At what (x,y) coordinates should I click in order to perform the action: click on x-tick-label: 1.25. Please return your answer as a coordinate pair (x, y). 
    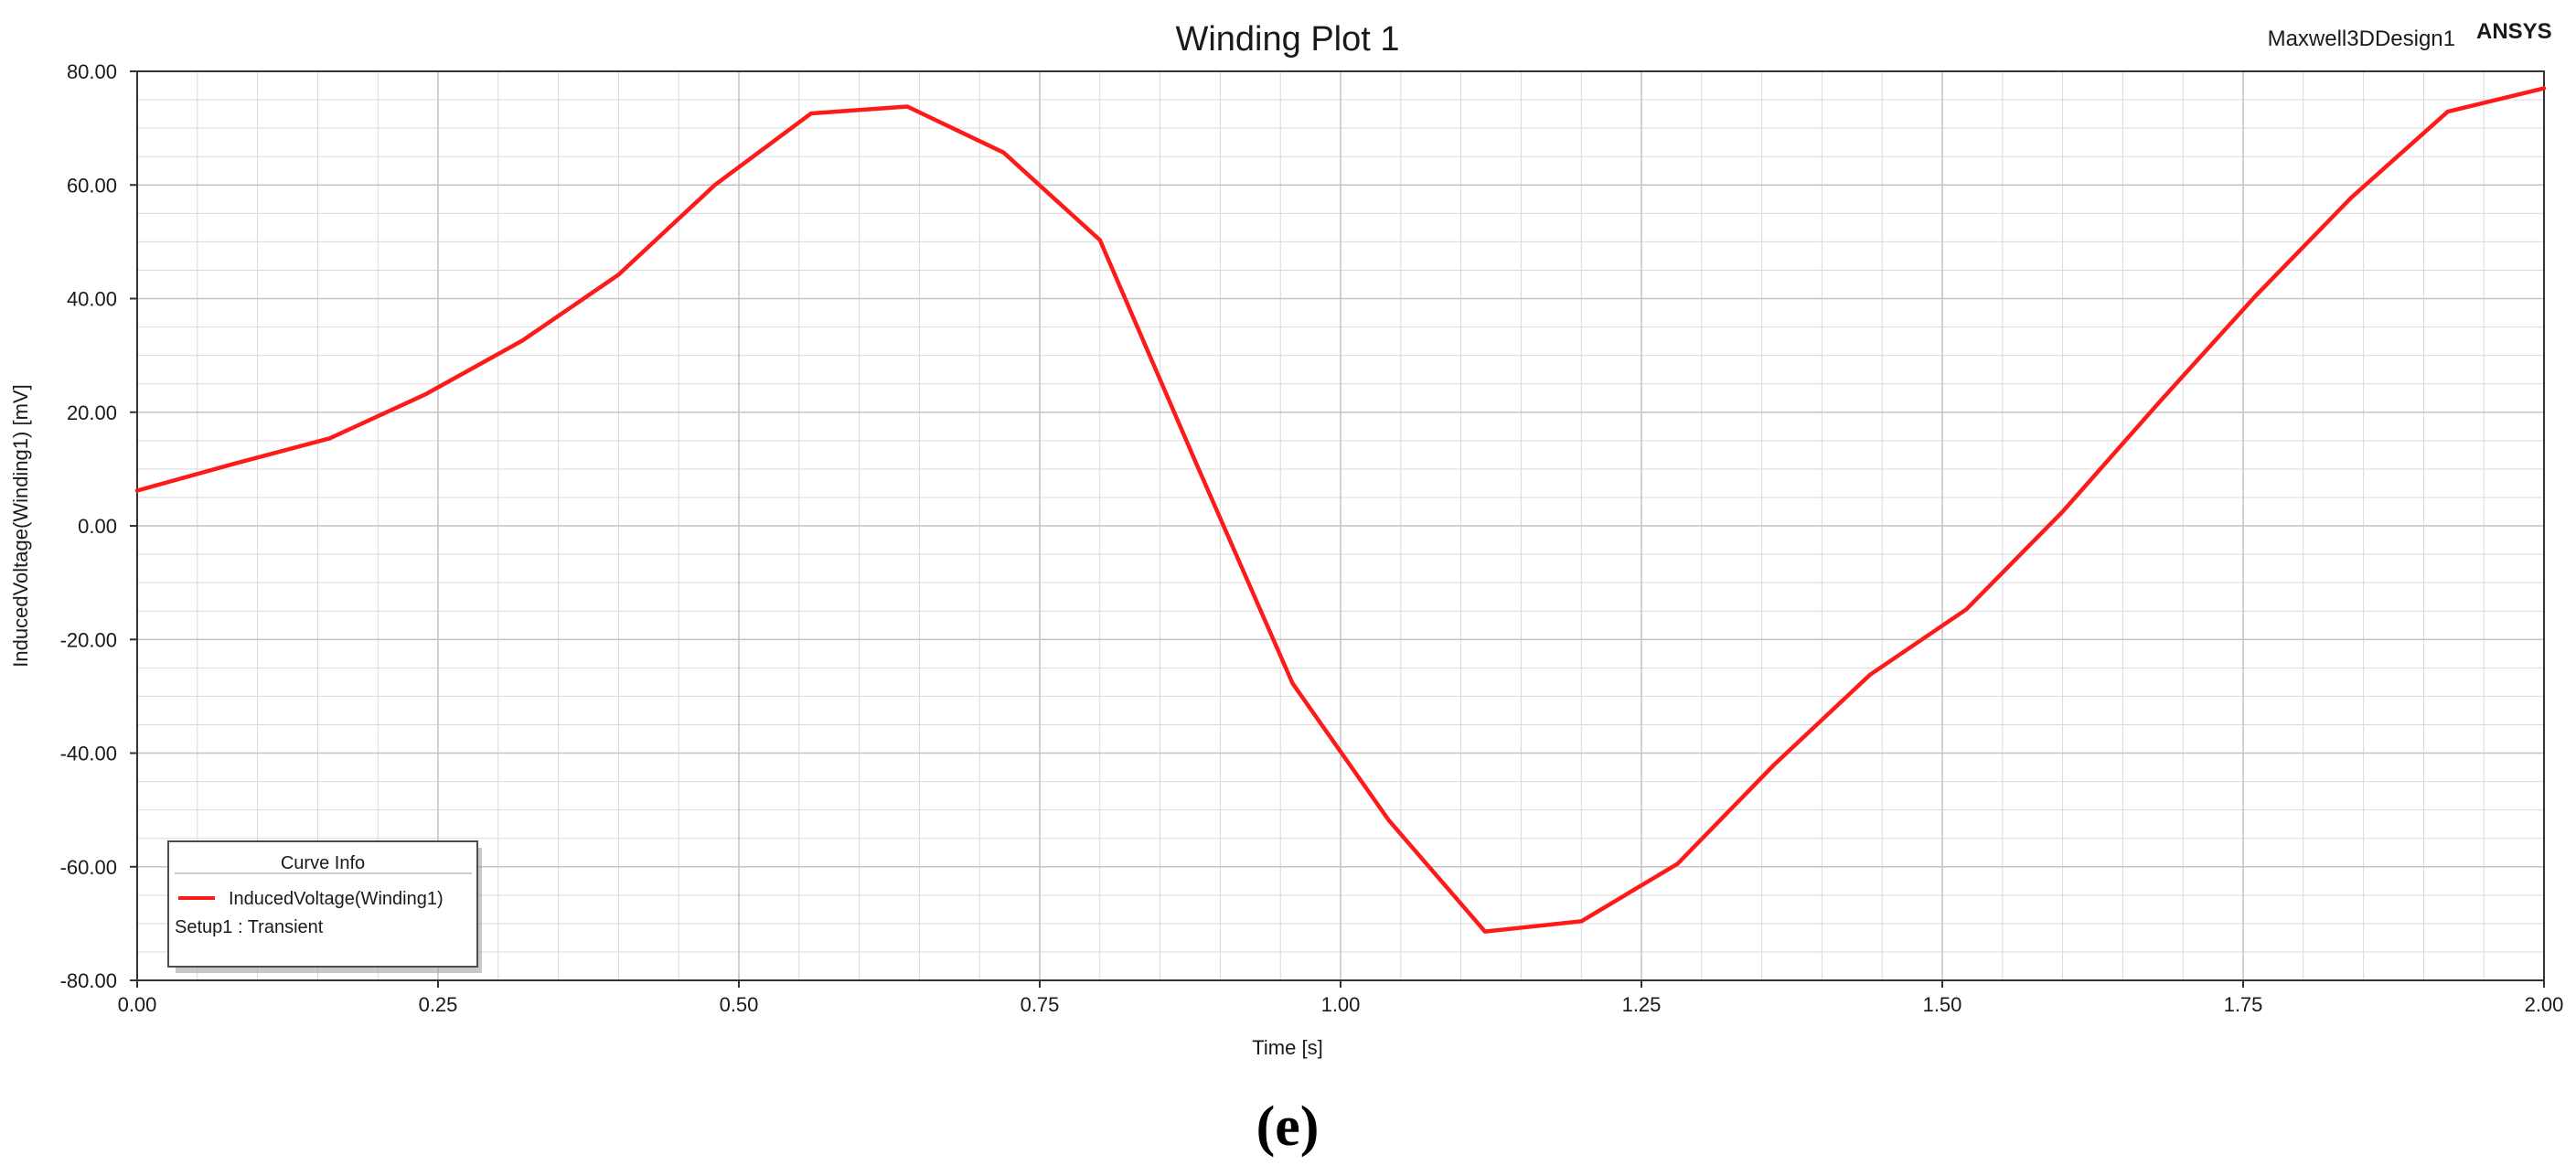
    Looking at the image, I should click on (1642, 1004).